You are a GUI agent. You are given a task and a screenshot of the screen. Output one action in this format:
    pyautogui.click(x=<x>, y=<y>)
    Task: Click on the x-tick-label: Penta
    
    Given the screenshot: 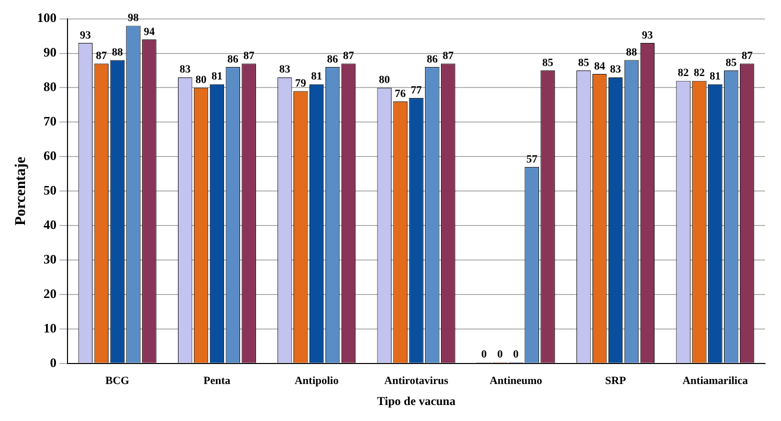 What is the action you would take?
    pyautogui.click(x=217, y=380)
    